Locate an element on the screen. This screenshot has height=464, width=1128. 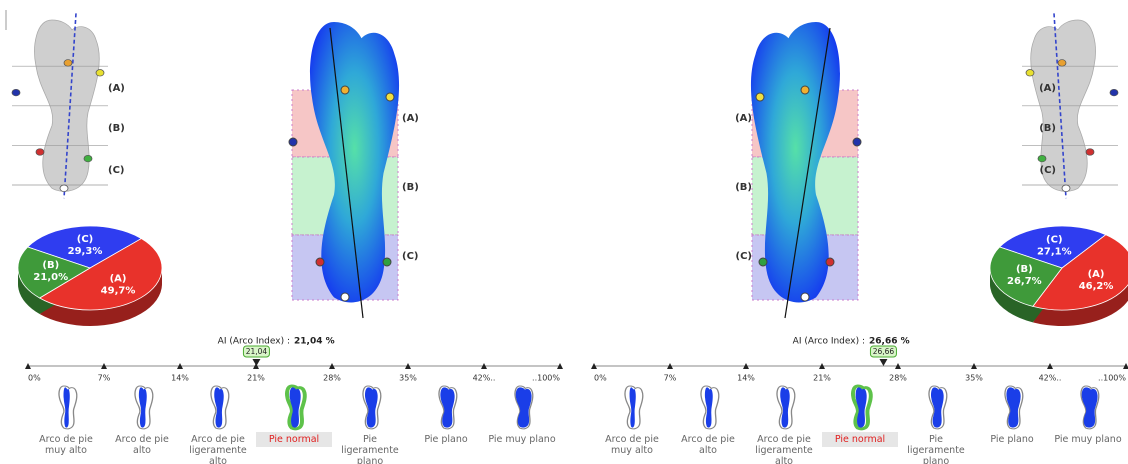
reference-zone-label: (B) is located at coordinates (1047, 128).